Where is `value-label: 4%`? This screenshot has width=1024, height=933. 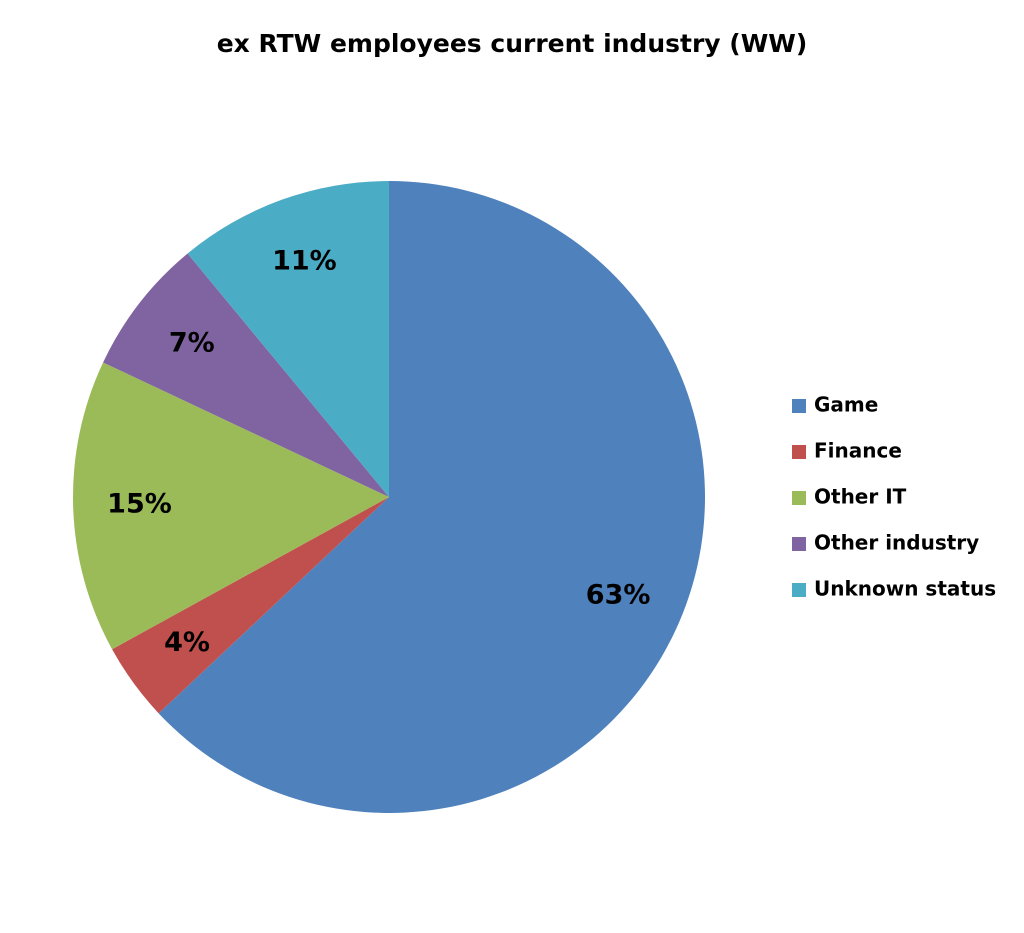 value-label: 4% is located at coordinates (187, 642).